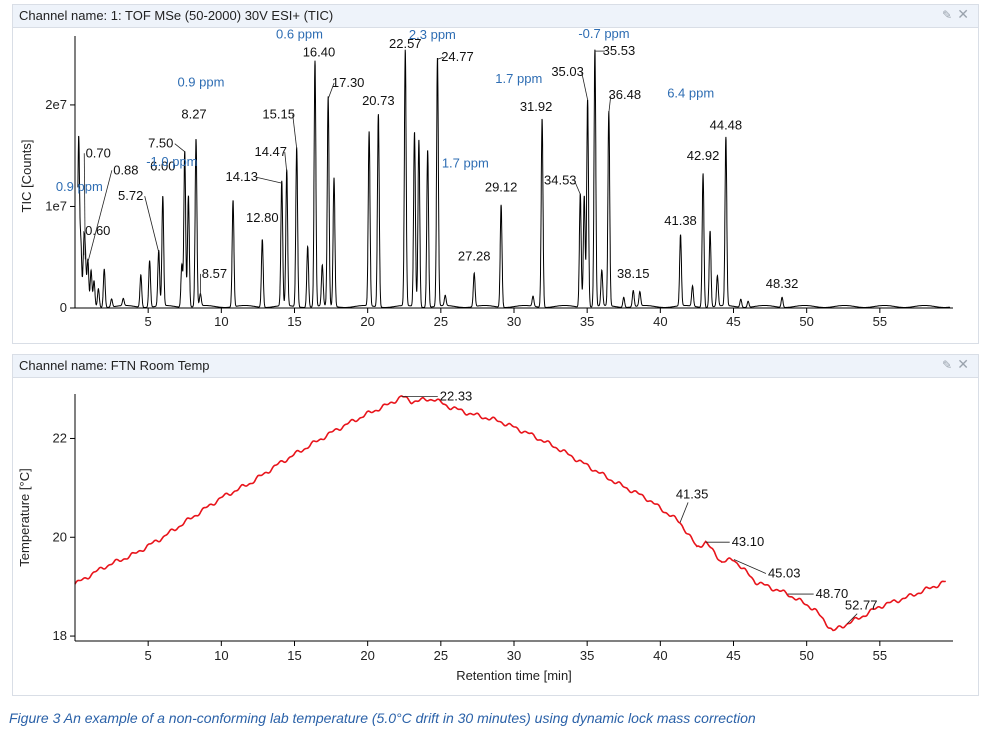 The image size is (986, 740). What do you see at coordinates (60, 536) in the screenshot?
I see `temp-y-tick-label: 20` at bounding box center [60, 536].